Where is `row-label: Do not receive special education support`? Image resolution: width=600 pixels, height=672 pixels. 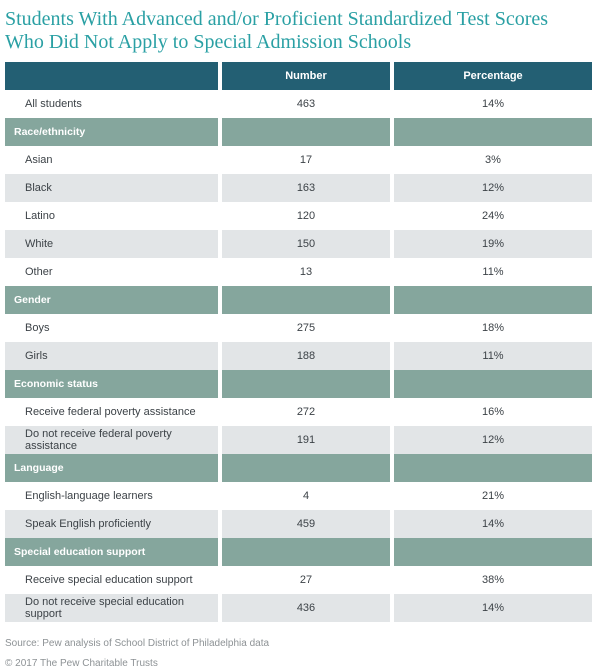 row-label: Do not receive special education support is located at coordinates (111, 608).